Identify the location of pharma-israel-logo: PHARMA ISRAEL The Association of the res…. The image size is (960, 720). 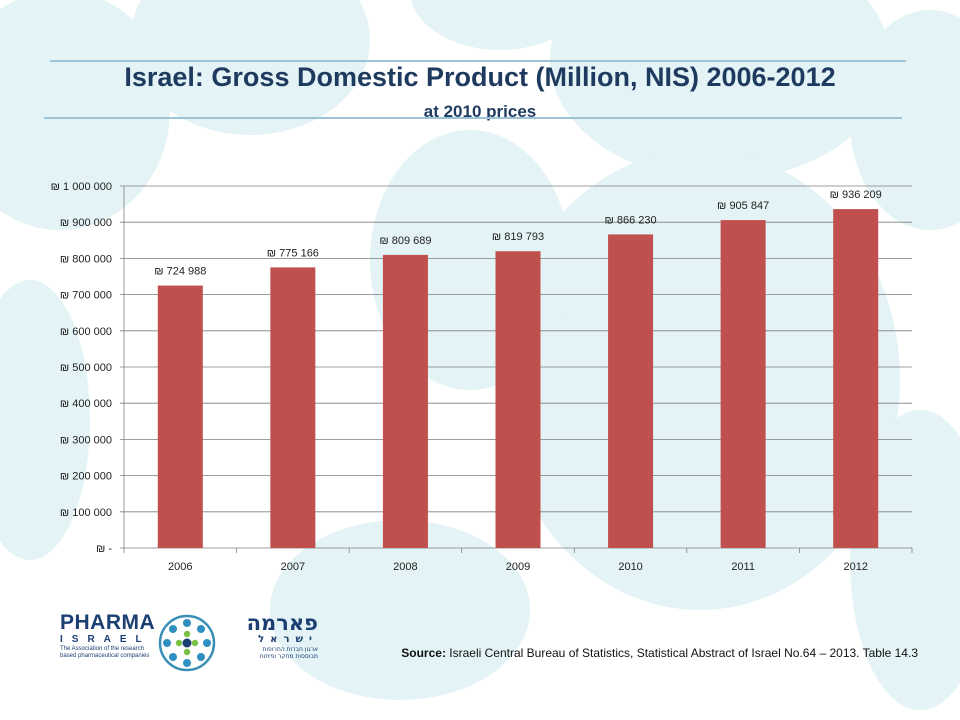
(190, 643).